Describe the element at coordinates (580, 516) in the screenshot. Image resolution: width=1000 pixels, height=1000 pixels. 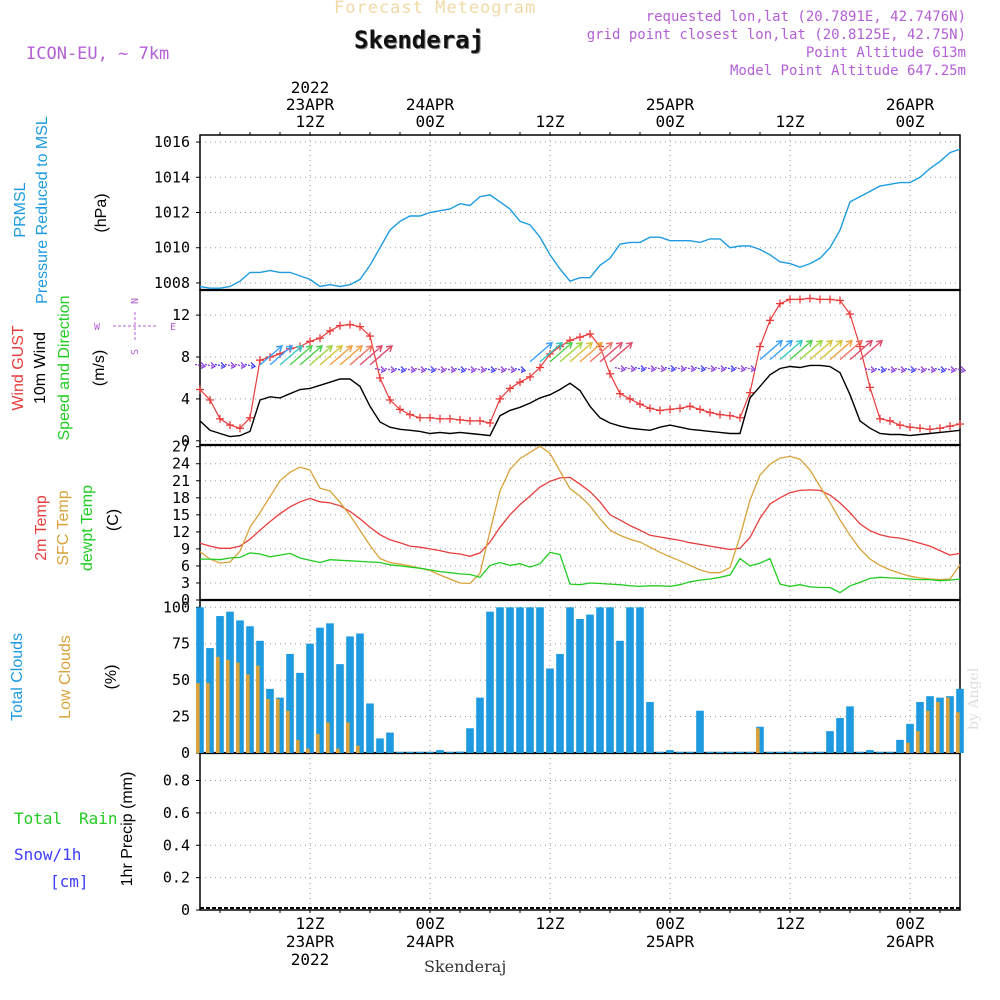
I see `temp2m-line` at that location.